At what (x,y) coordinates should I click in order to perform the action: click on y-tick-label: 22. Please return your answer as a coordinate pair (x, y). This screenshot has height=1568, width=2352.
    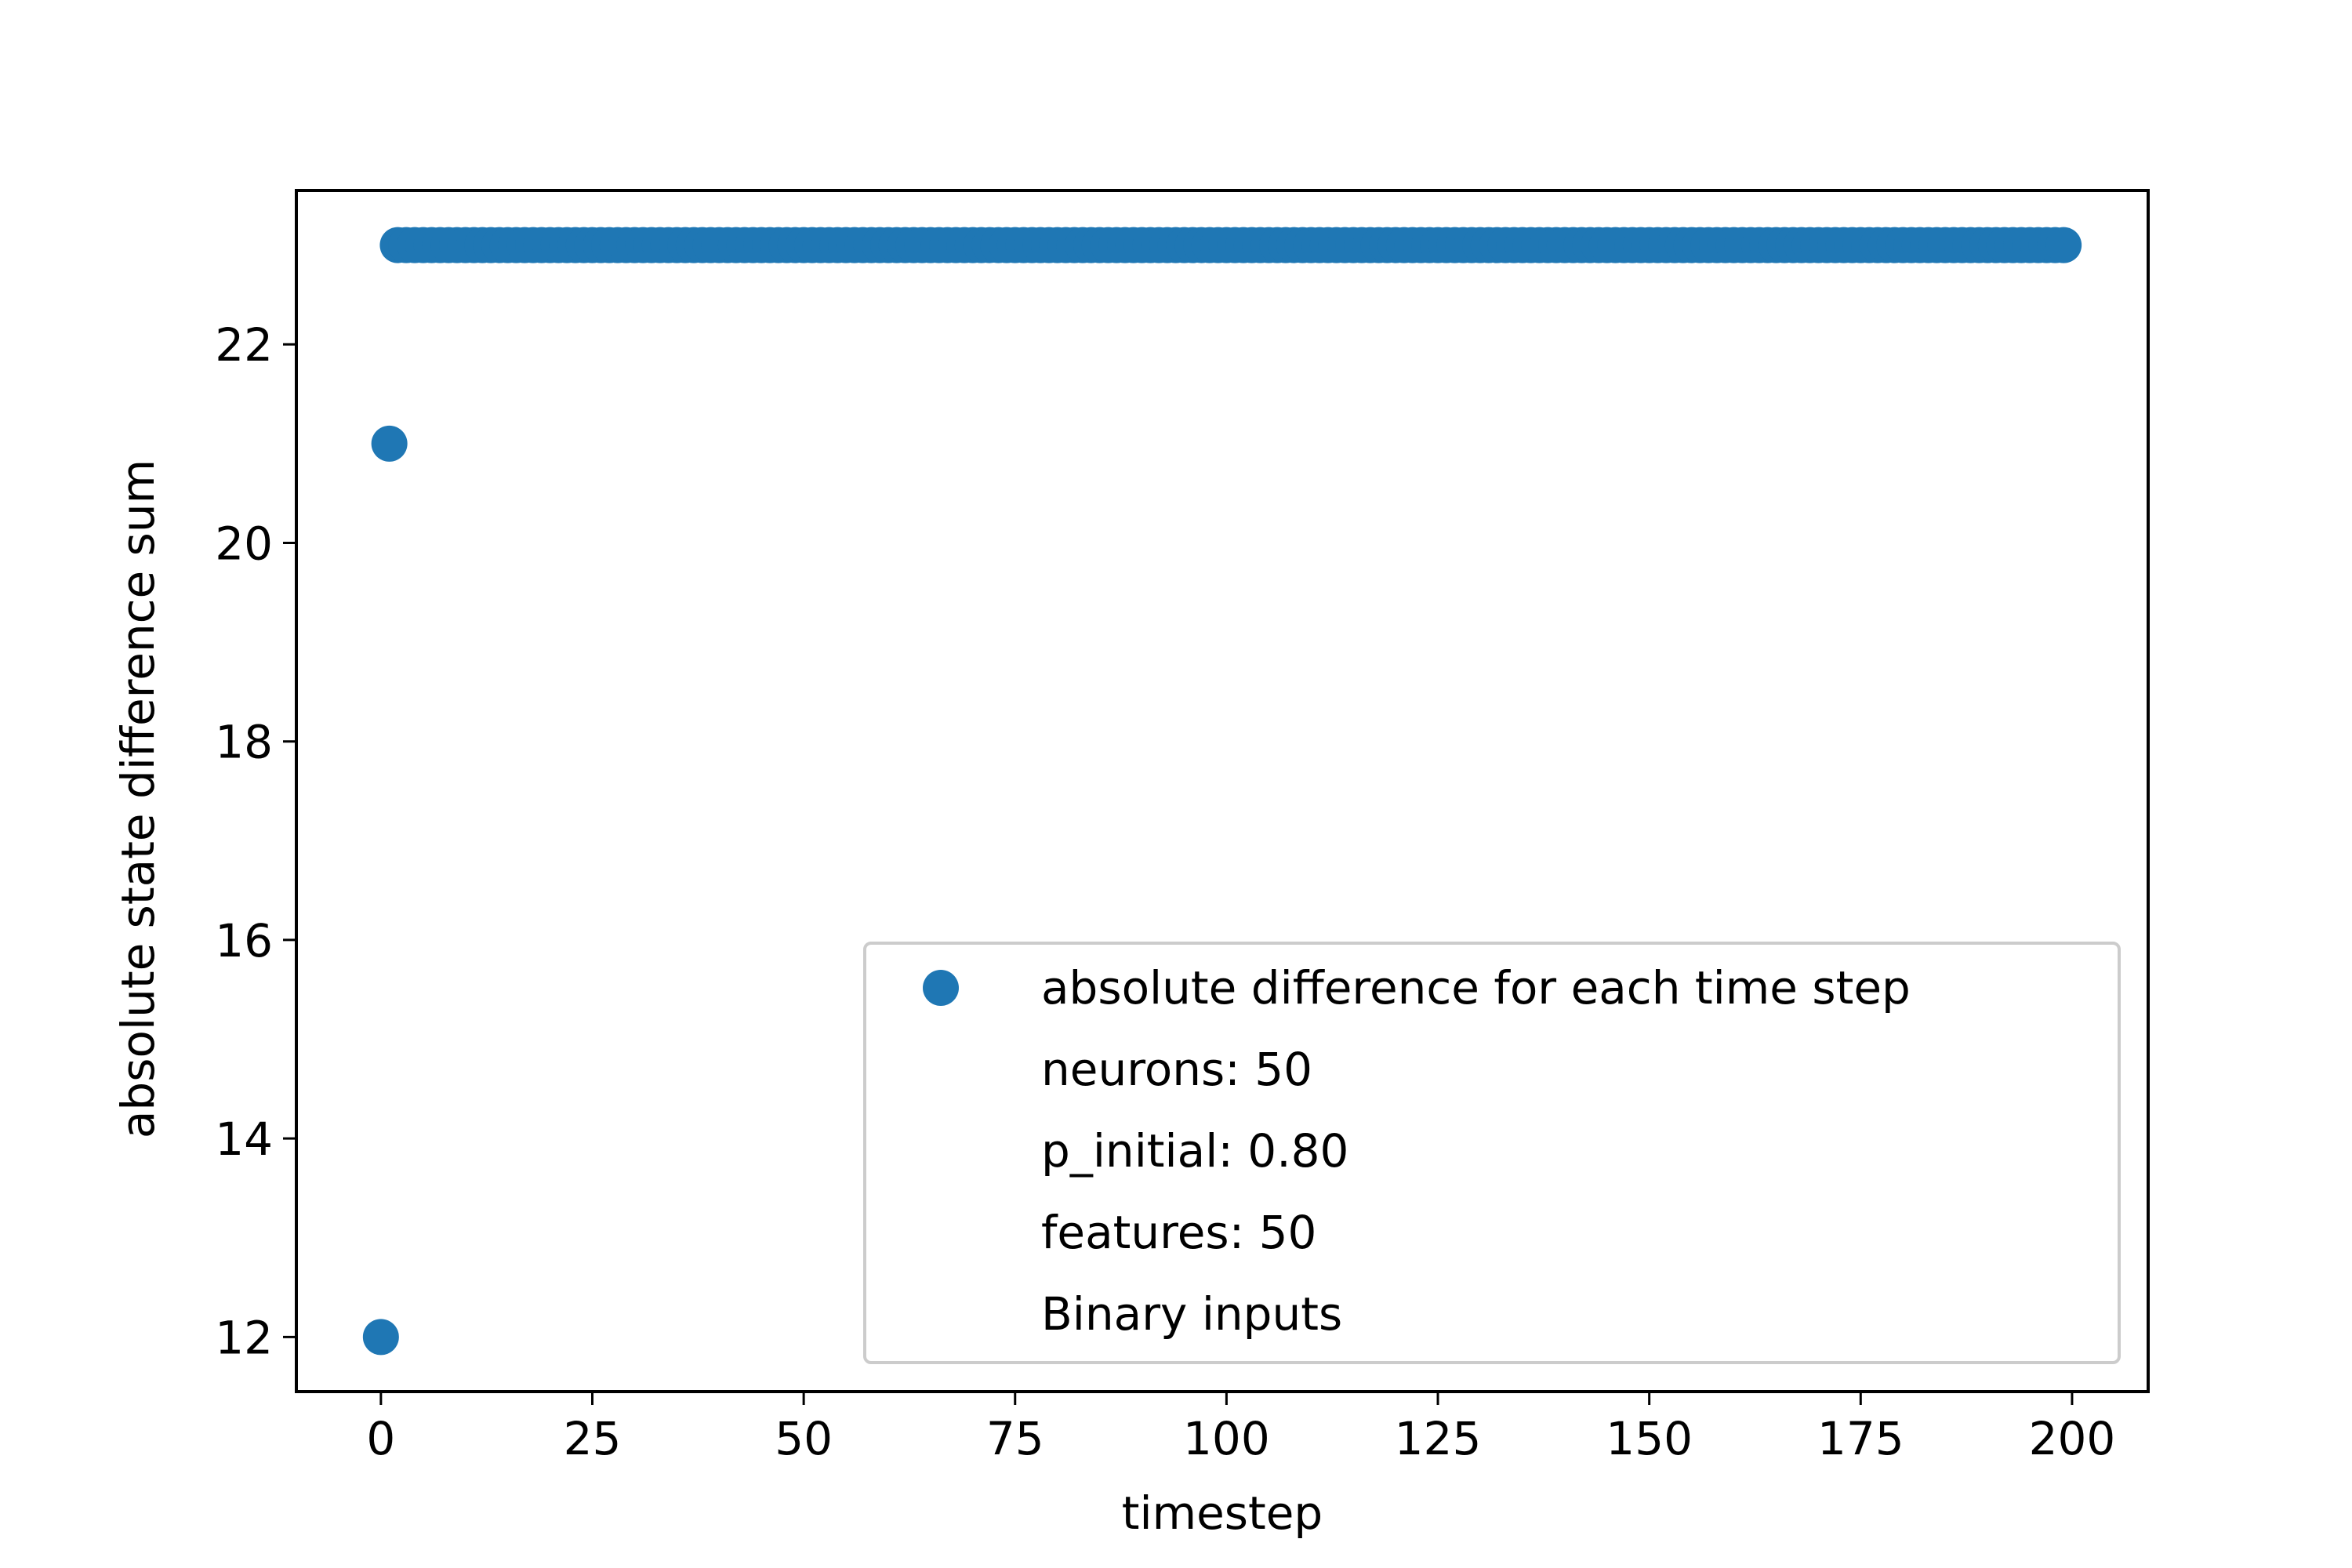
    Looking at the image, I should click on (244, 345).